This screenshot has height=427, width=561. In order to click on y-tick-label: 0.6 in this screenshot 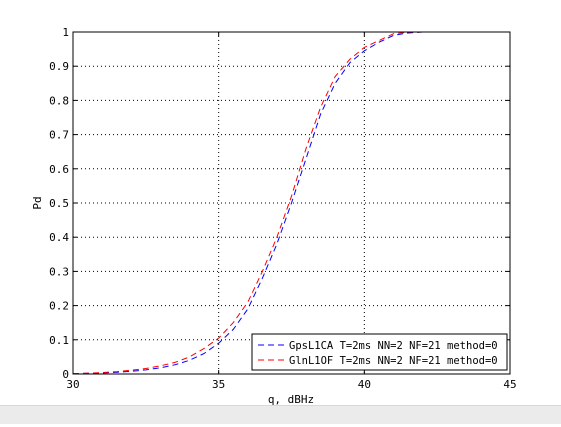, I will do `click(59, 169)`.